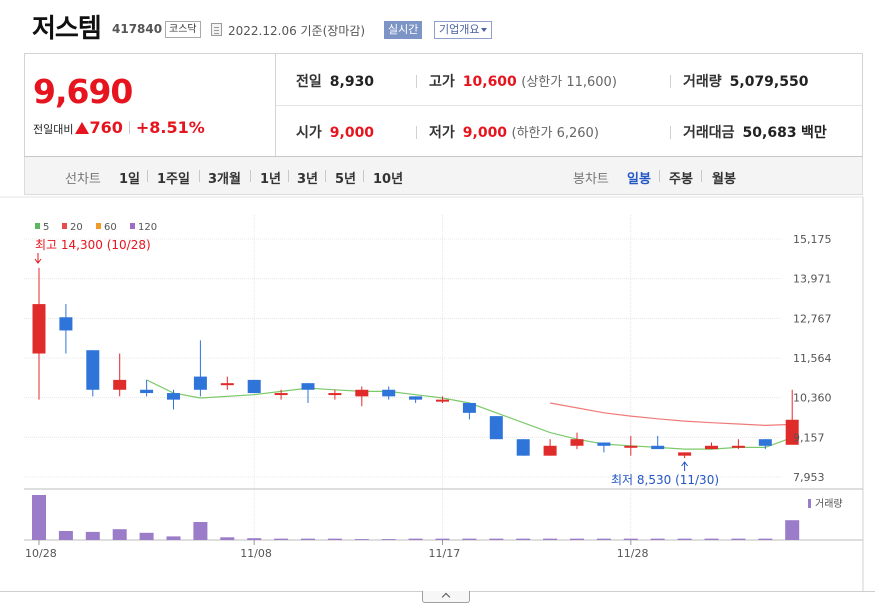  I want to click on company-overview-label: 기업개요, so click(459, 29).